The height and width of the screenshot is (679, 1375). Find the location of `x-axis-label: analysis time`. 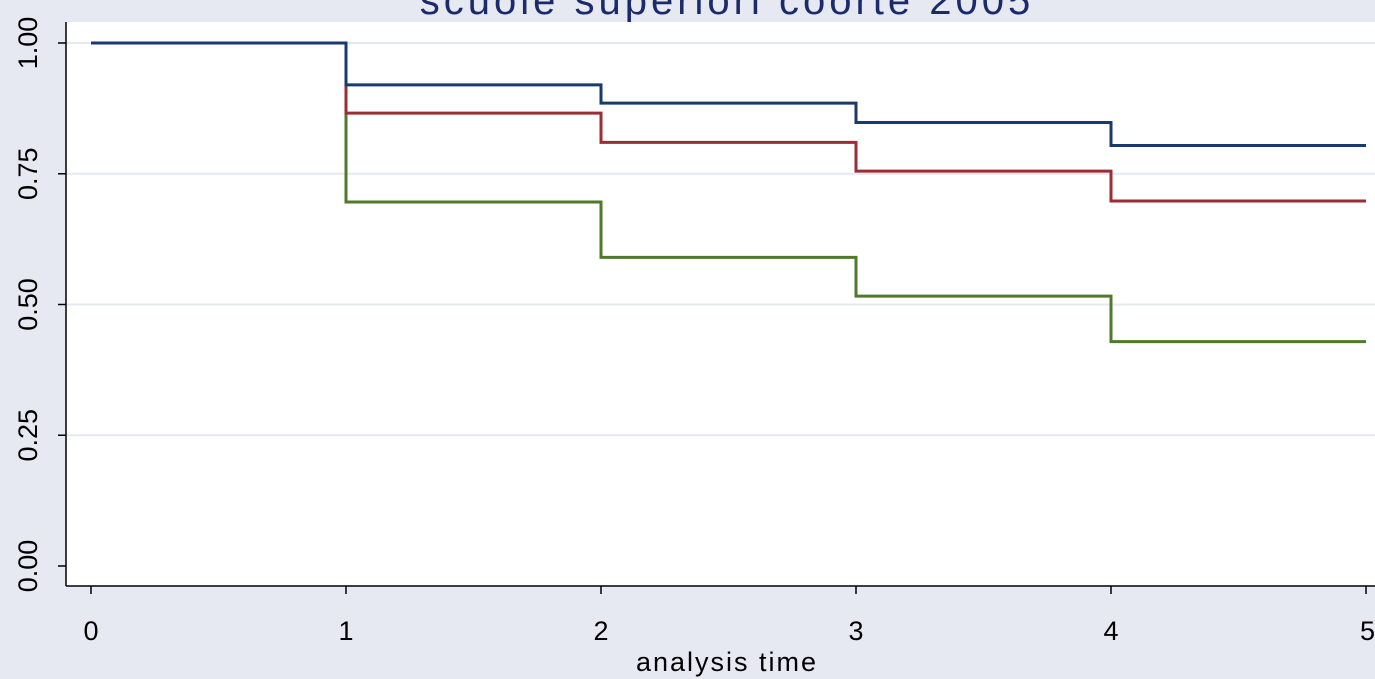

x-axis-label: analysis time is located at coordinates (727, 662).